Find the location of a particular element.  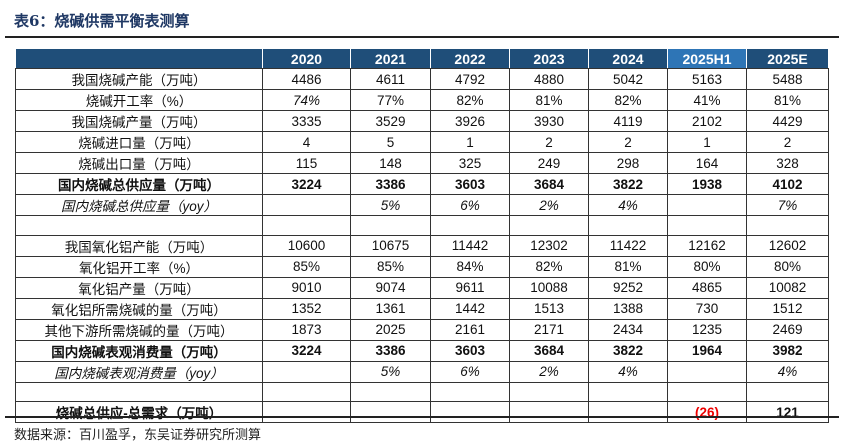

table-row: 我国烧碱产量（万吨） 3335 3529 3926 3930 4119 2102 4429 is located at coordinates (422, 121).